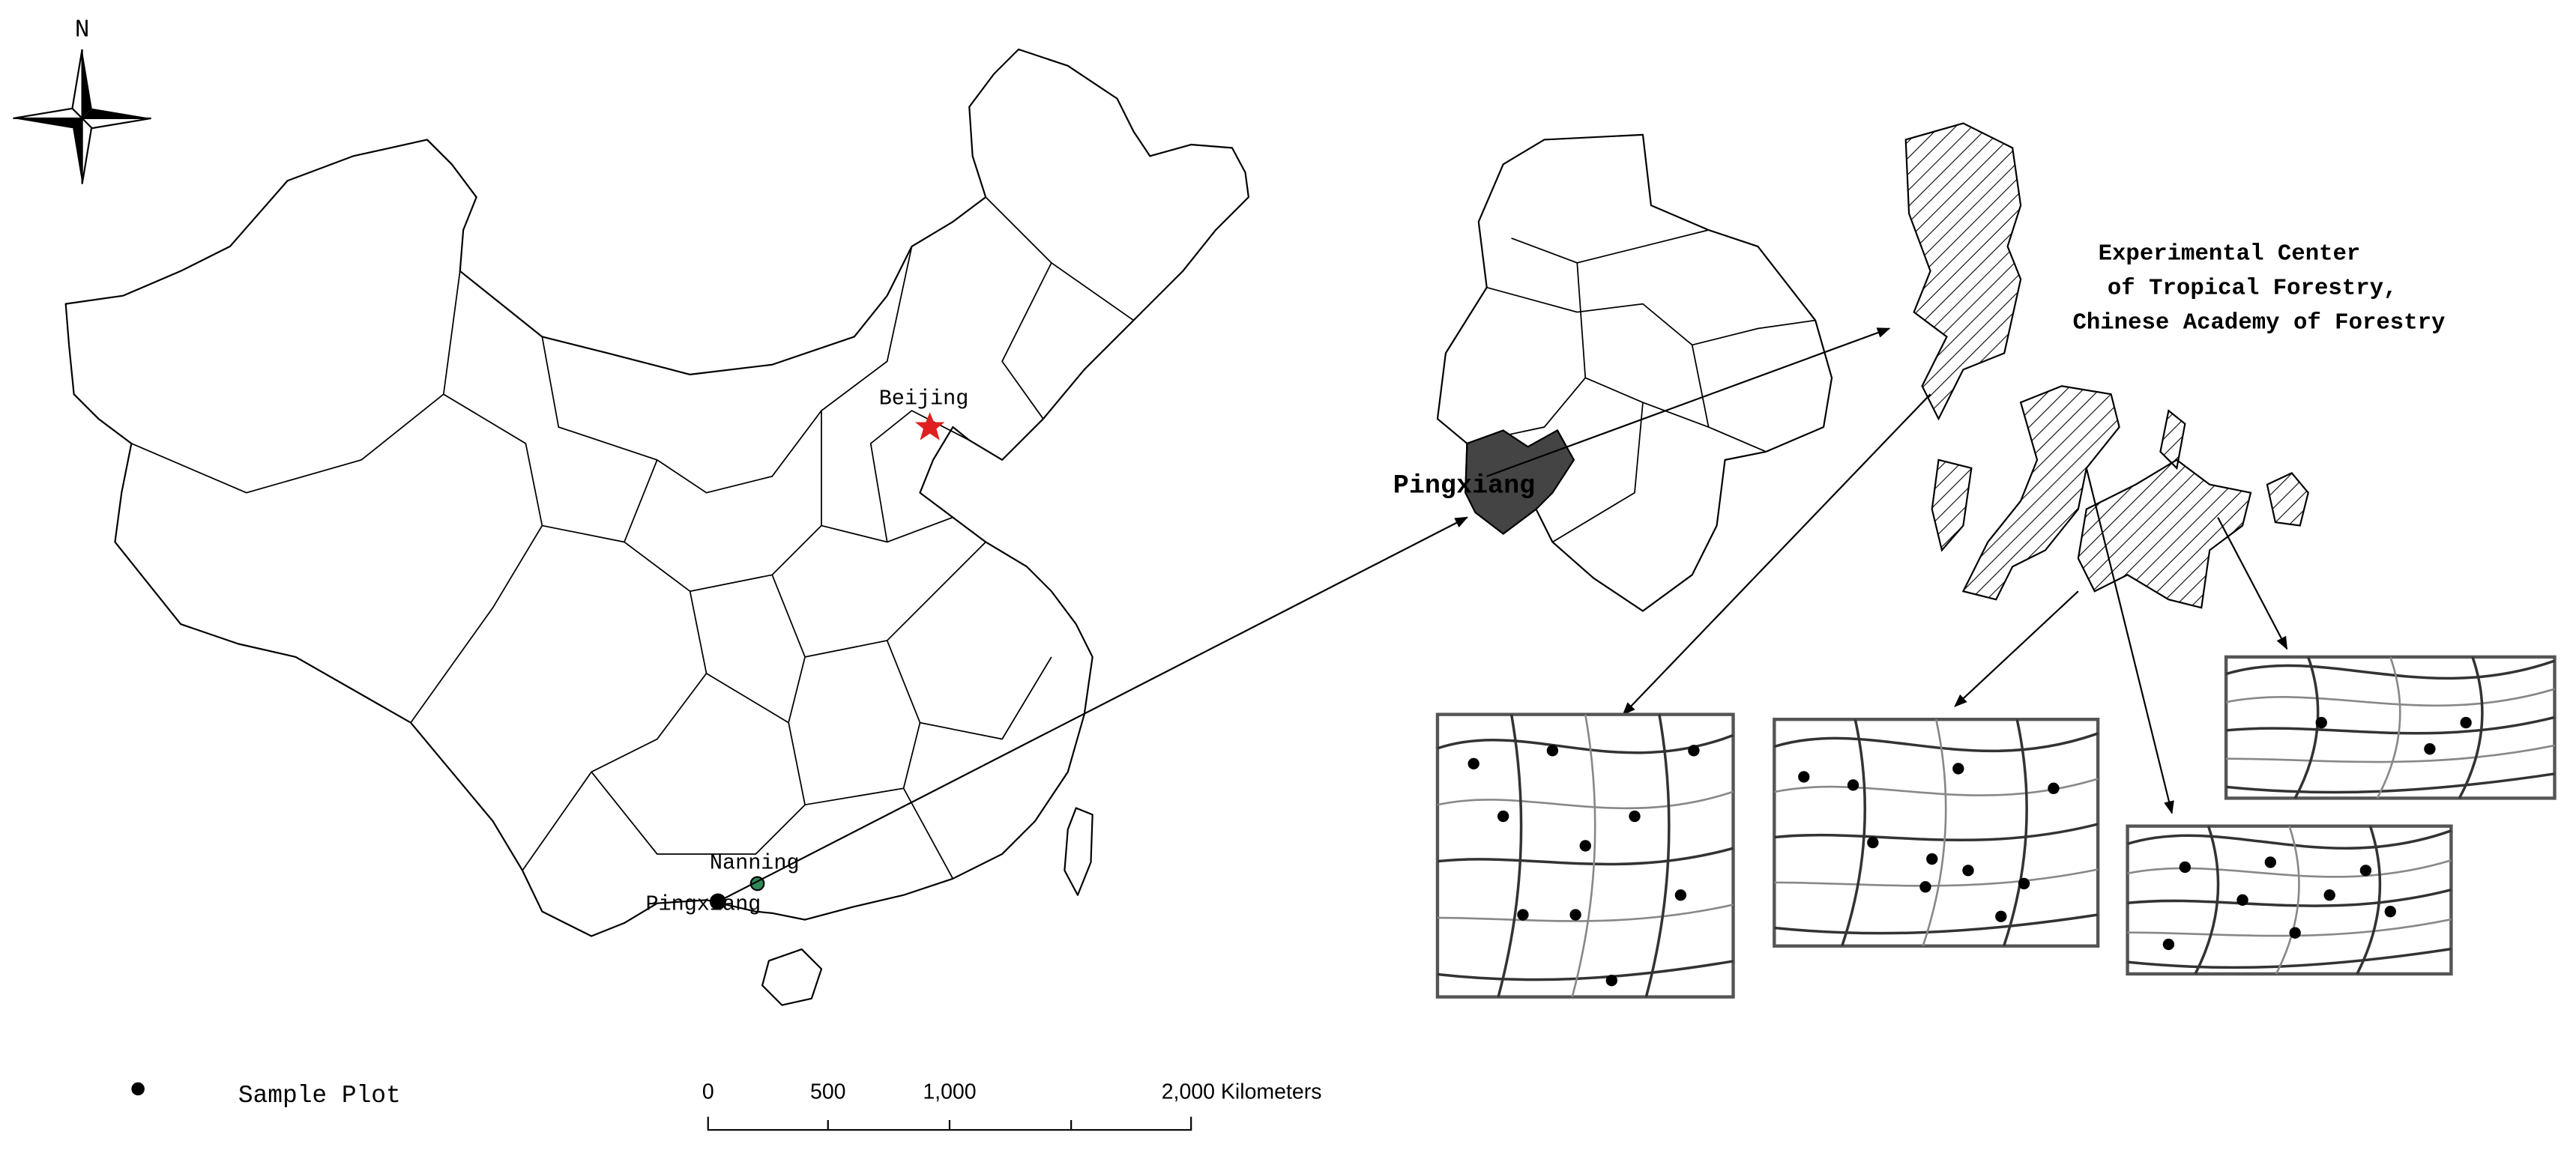 Image resolution: width=2576 pixels, height=1153 pixels. What do you see at coordinates (708, 1092) in the screenshot?
I see `scale-label: 0` at bounding box center [708, 1092].